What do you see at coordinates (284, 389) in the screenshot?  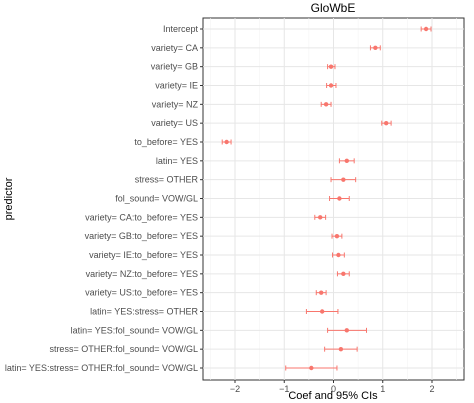 I see `x-tick-label: −1` at bounding box center [284, 389].